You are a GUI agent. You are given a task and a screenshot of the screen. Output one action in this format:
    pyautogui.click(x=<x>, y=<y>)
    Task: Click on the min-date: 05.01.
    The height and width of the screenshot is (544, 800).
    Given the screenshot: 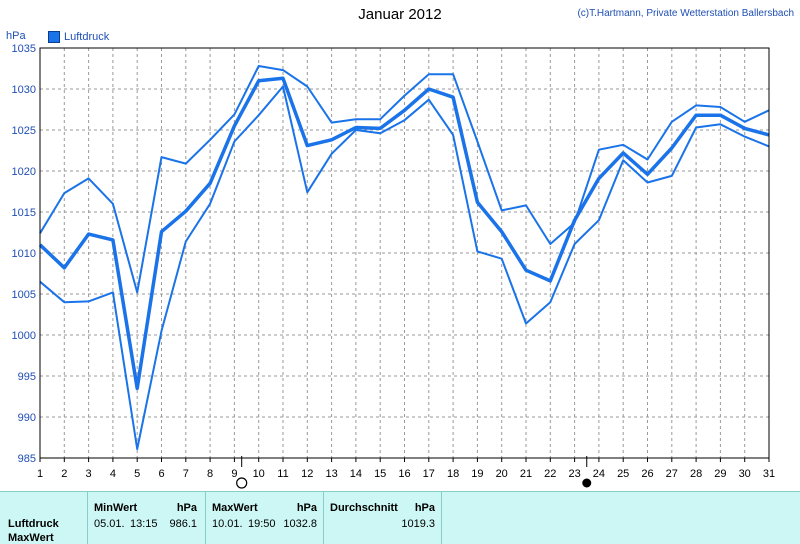 What is the action you would take?
    pyautogui.click(x=109, y=524)
    